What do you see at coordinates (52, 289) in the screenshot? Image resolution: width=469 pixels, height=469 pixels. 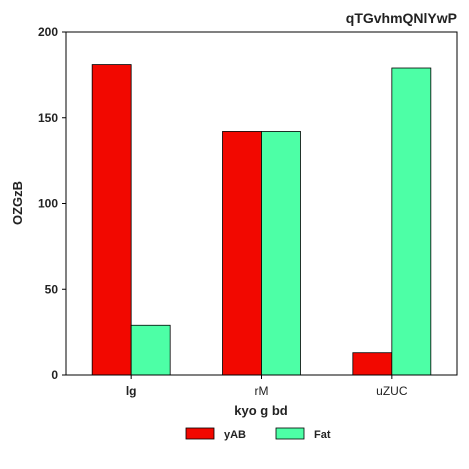 I see `y-tick-label: 50` at bounding box center [52, 289].